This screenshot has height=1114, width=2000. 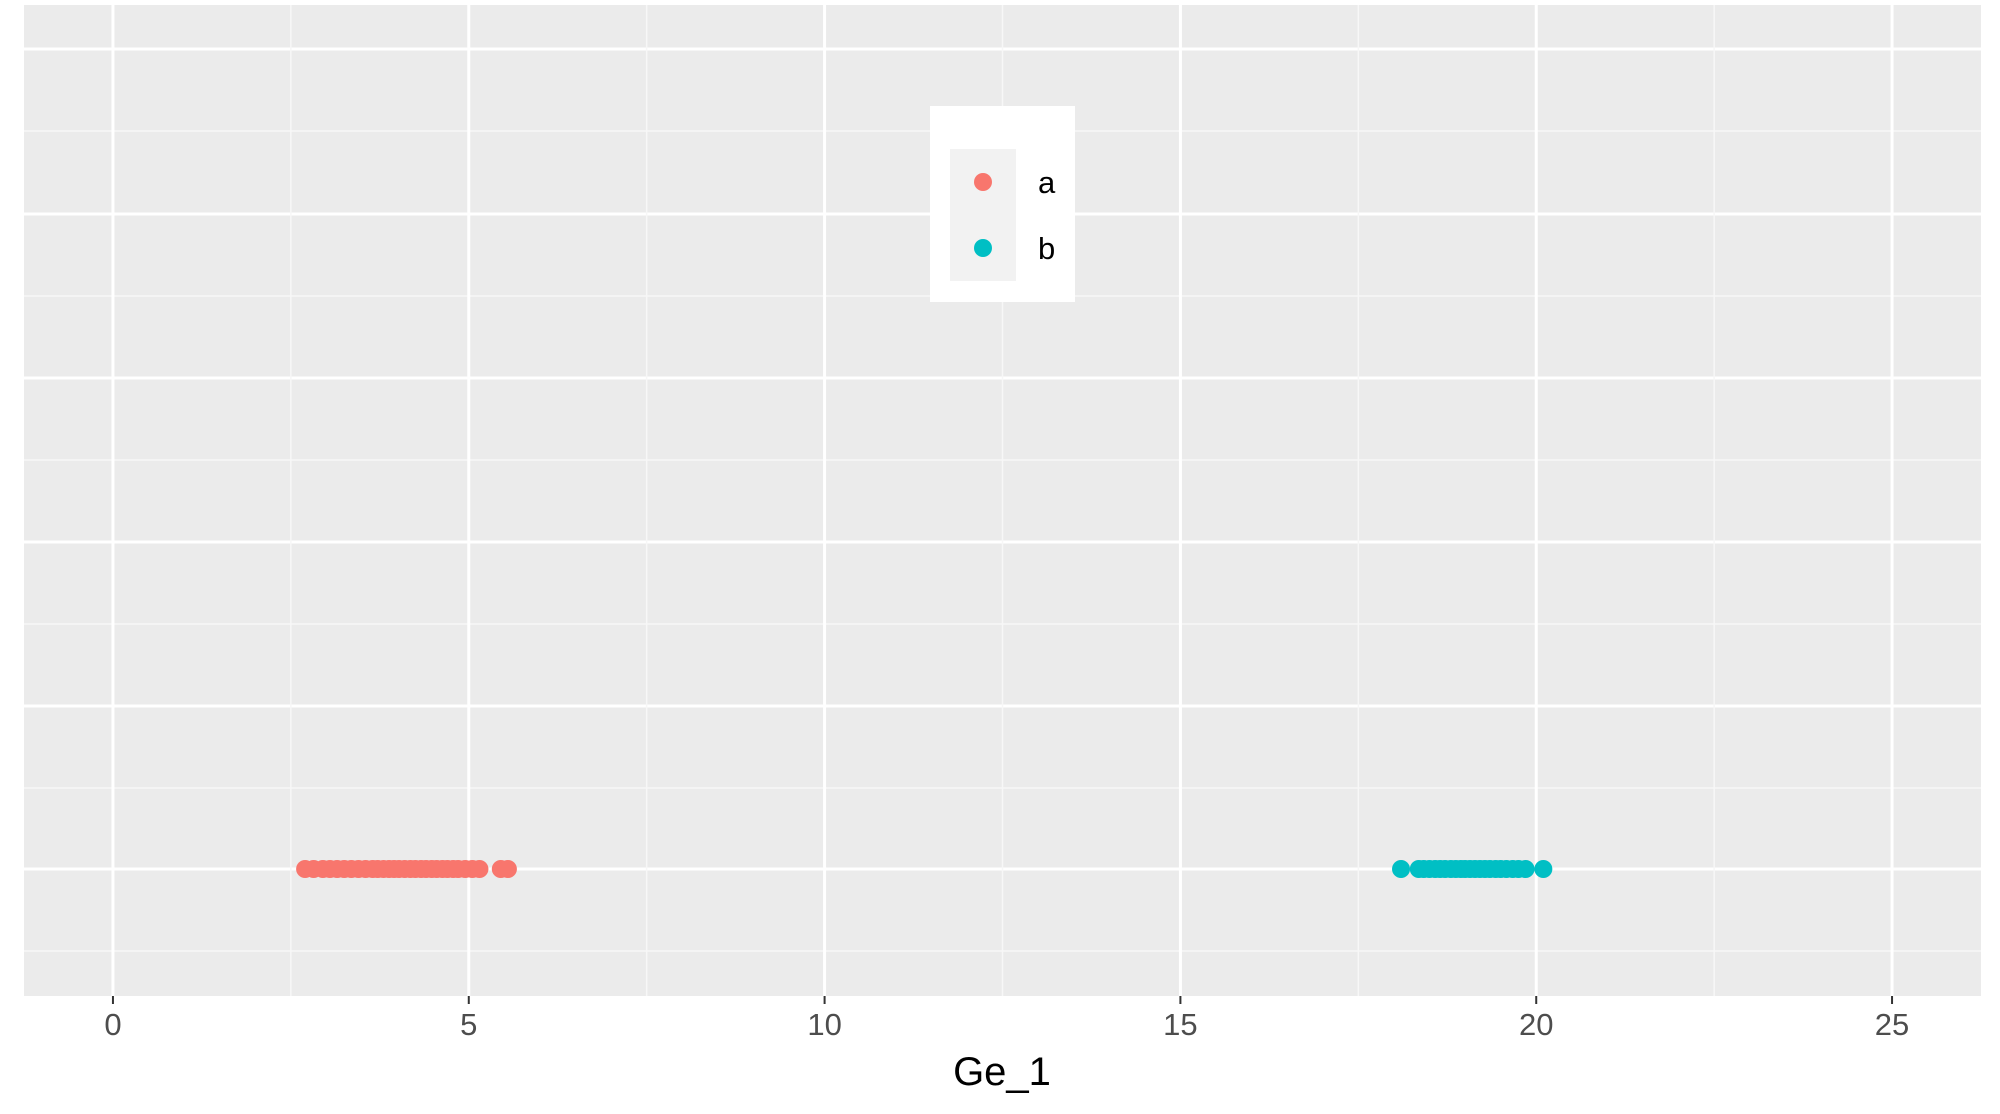 I want to click on x-tick-label: 25, so click(x=1892, y=1024).